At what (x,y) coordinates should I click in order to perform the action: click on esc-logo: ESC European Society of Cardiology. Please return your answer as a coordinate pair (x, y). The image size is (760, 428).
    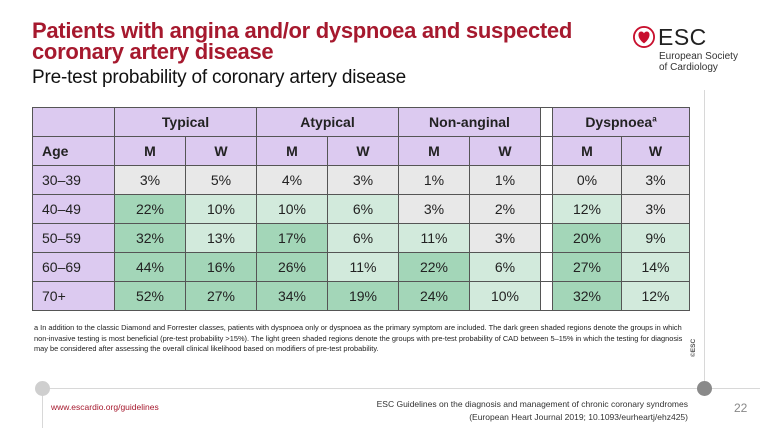
    Looking at the image, I should click on (693, 54).